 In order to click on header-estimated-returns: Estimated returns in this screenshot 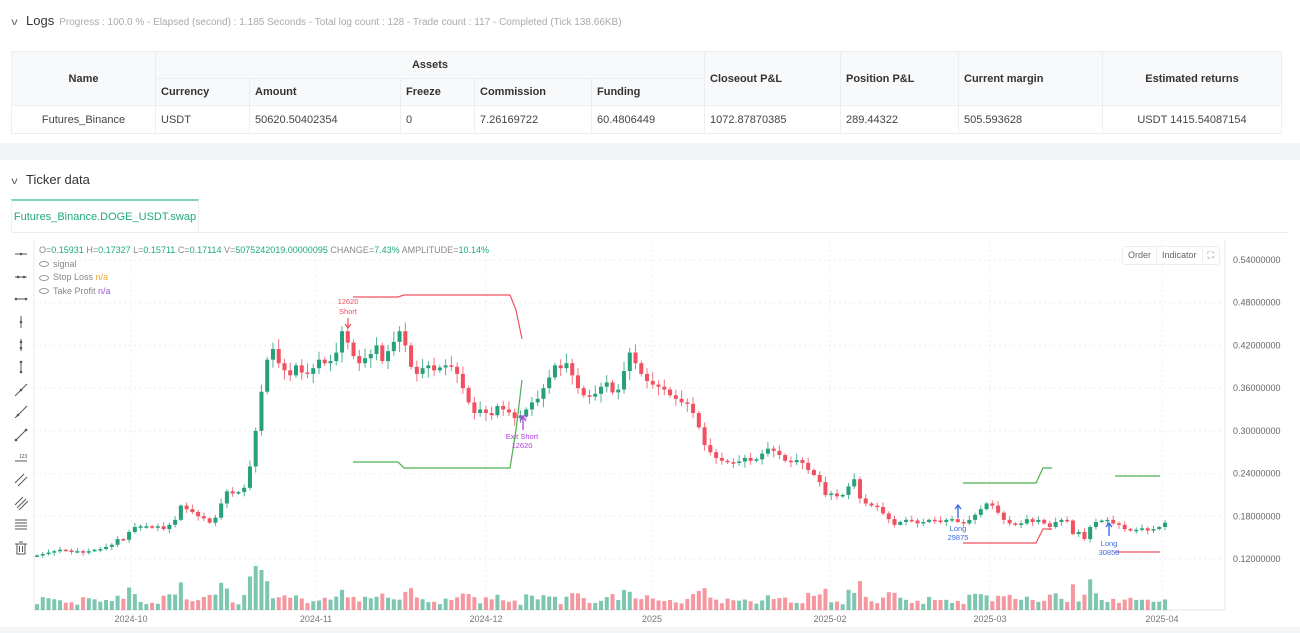, I will do `click(1192, 78)`.